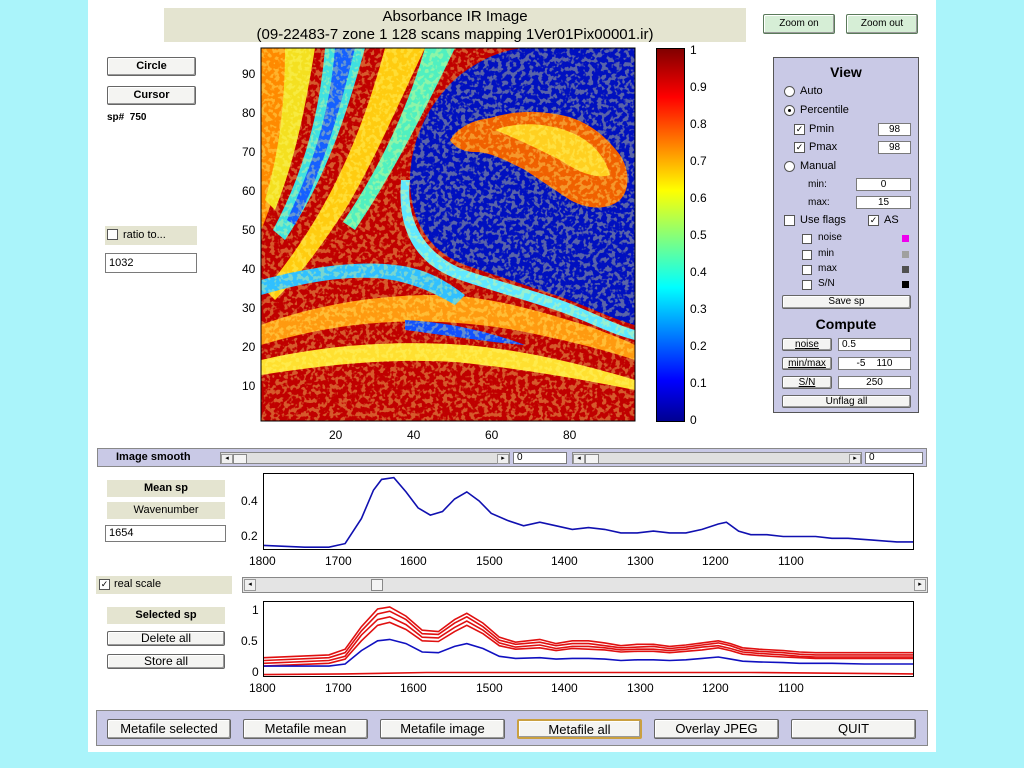 The image size is (1024, 768). I want to click on minmax-field: -5 110, so click(874, 363).